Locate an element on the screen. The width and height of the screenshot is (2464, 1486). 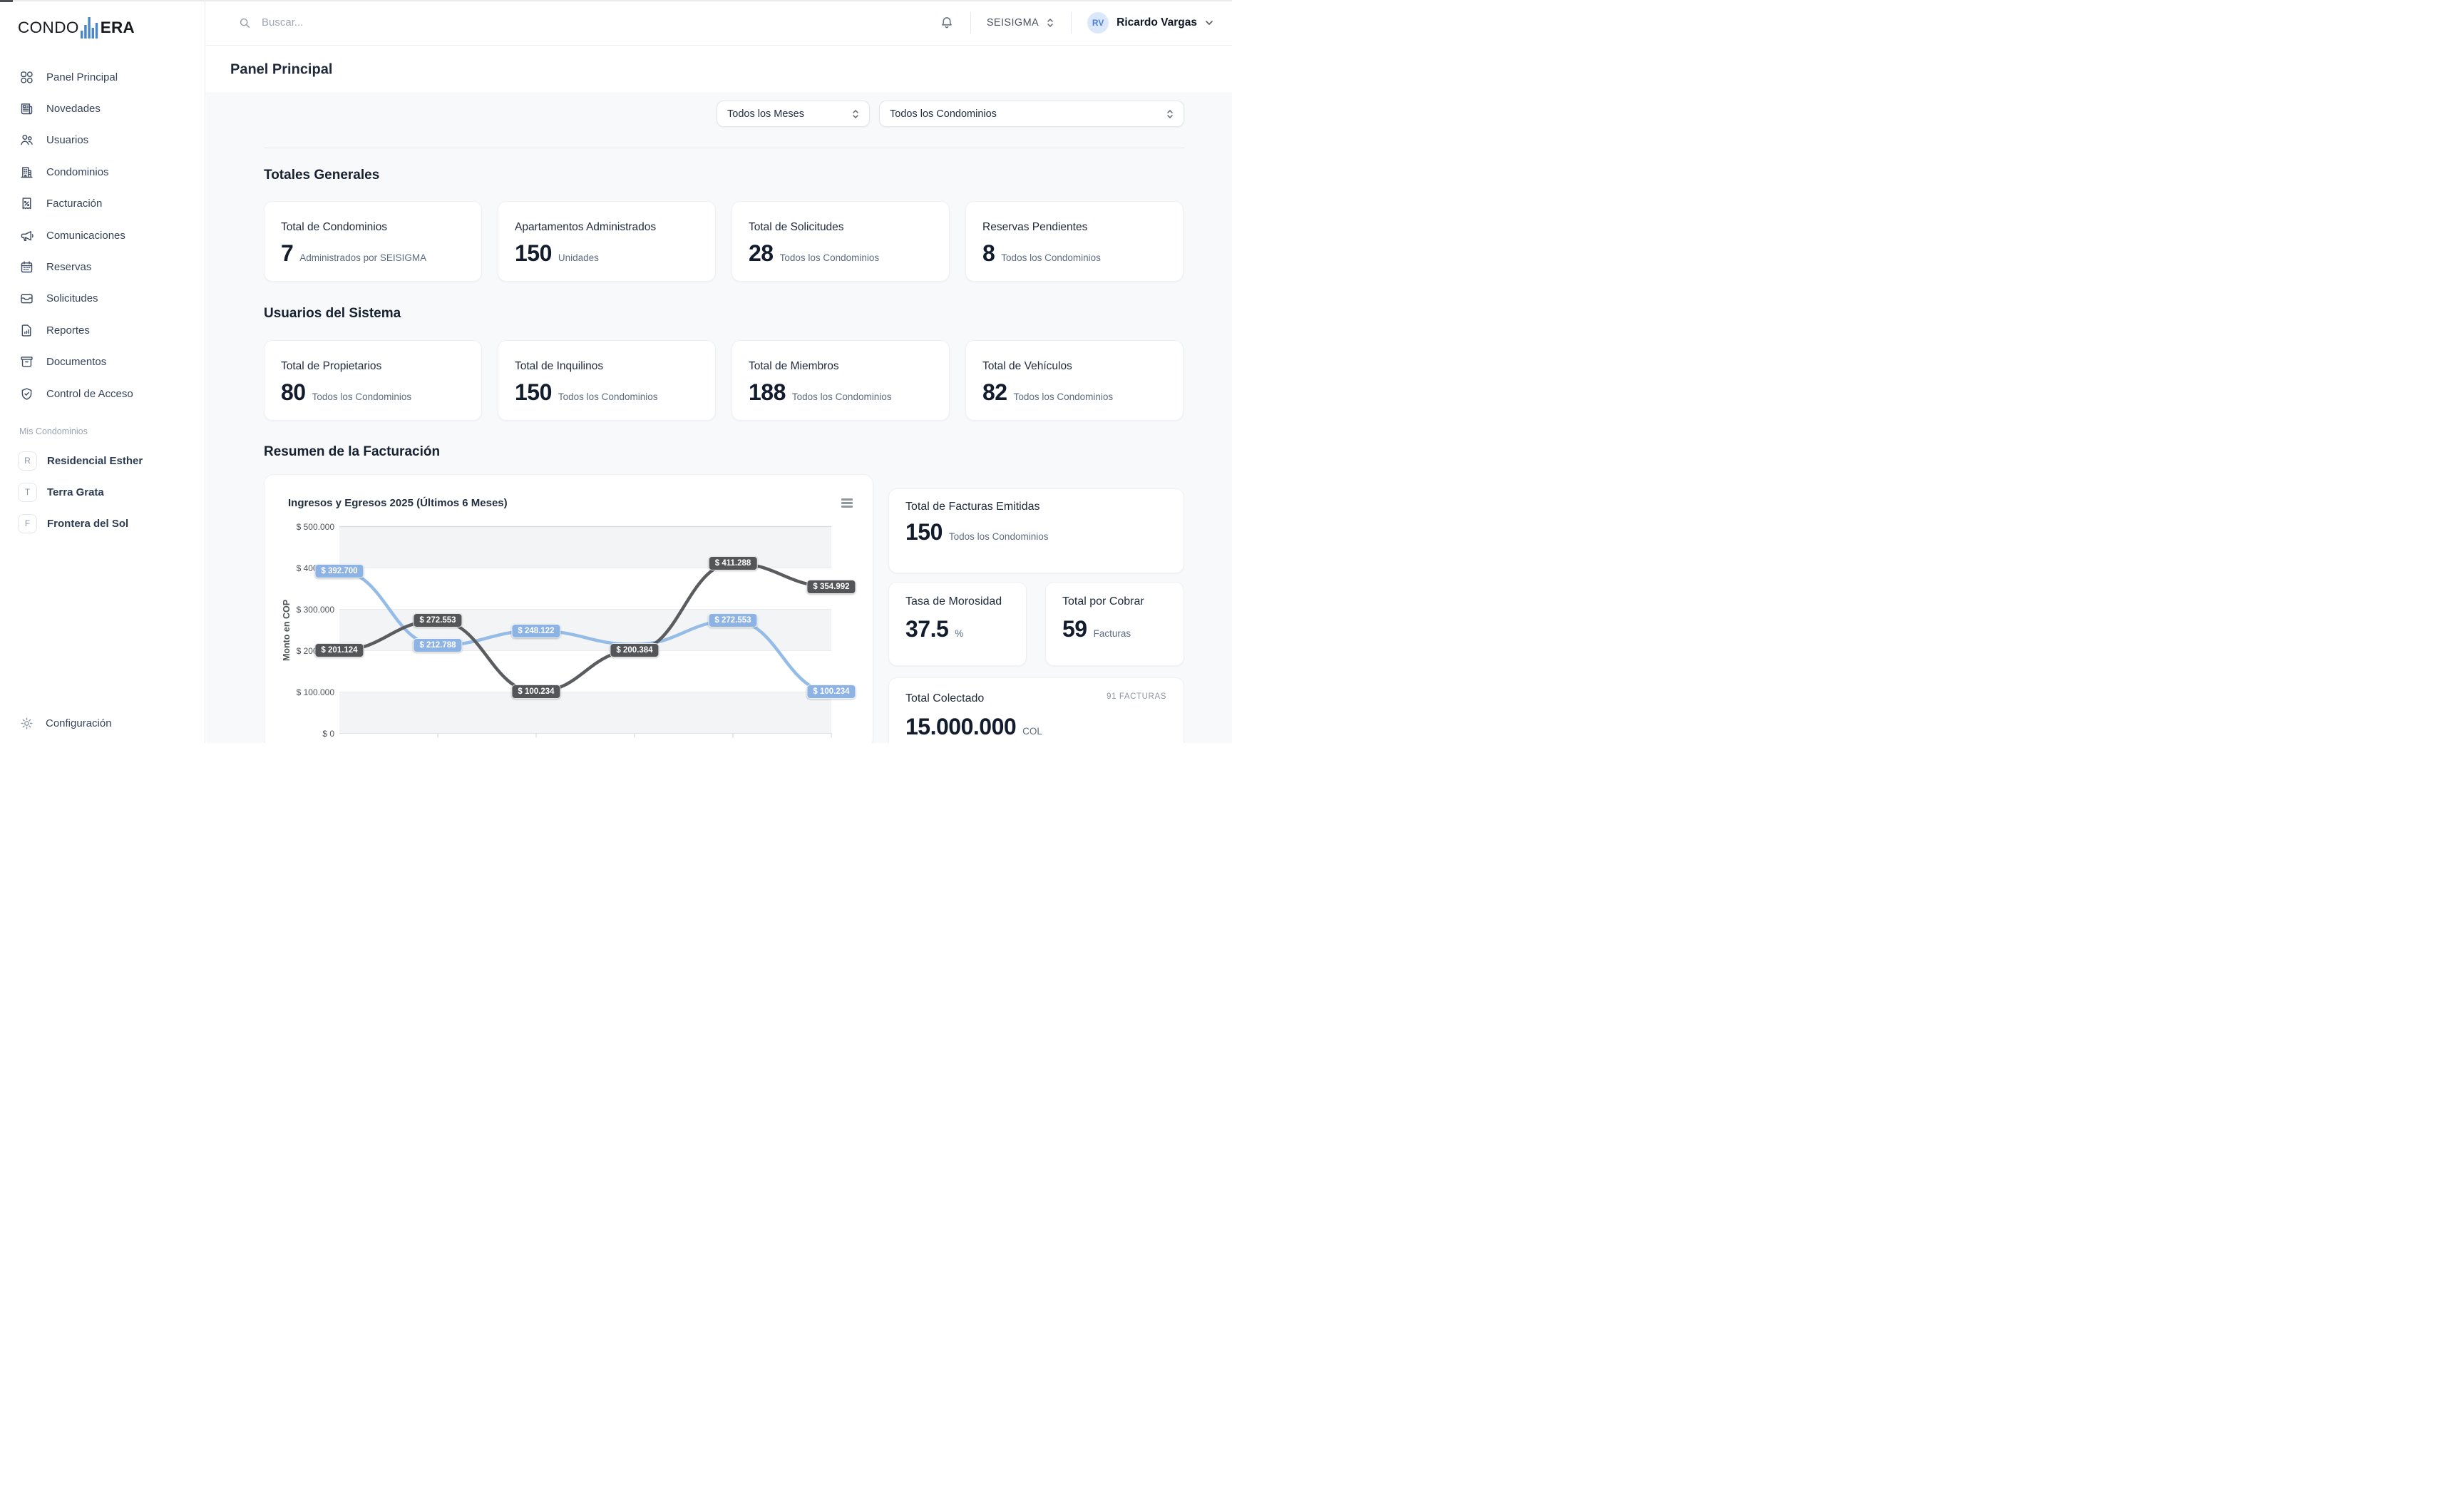
condo-name: Residencial Esther is located at coordinates (95, 460).